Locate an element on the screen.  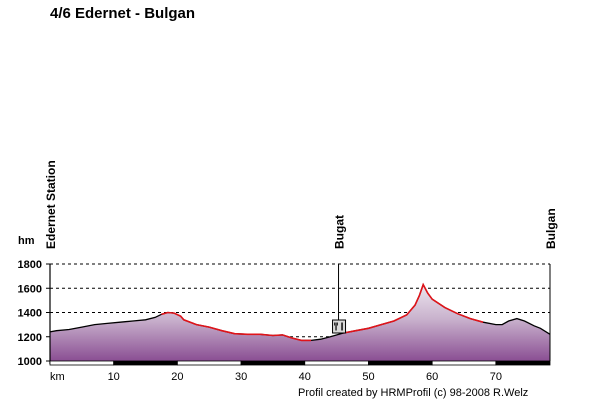
x-tick-label: 70 is located at coordinates (496, 377).